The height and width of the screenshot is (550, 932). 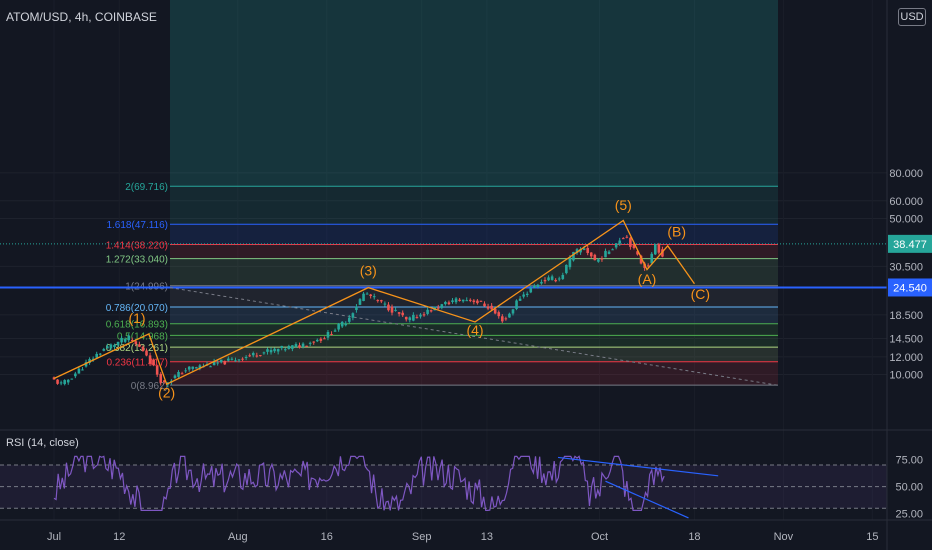 I want to click on rsi-line, so click(x=359, y=483).